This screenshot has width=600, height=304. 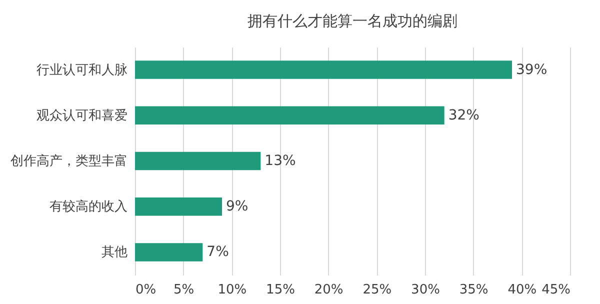 I want to click on x-tick-label: 15%, so click(x=280, y=290).